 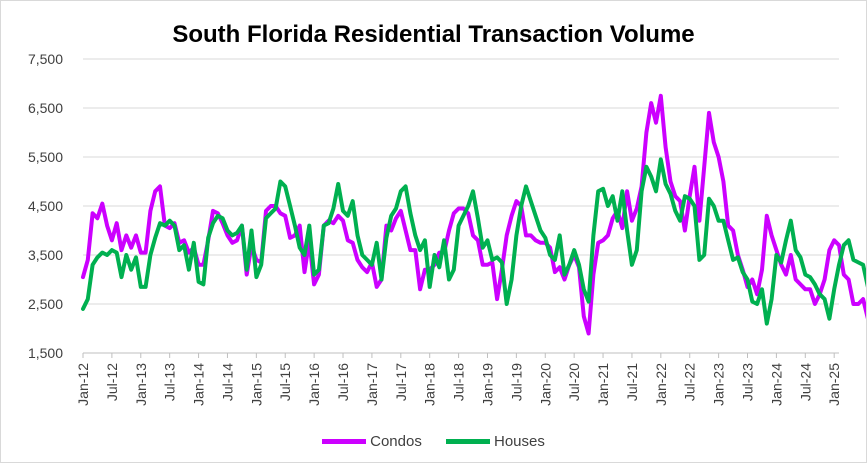 What do you see at coordinates (430, 384) in the screenshot?
I see `x-tick-label: Jan-18` at bounding box center [430, 384].